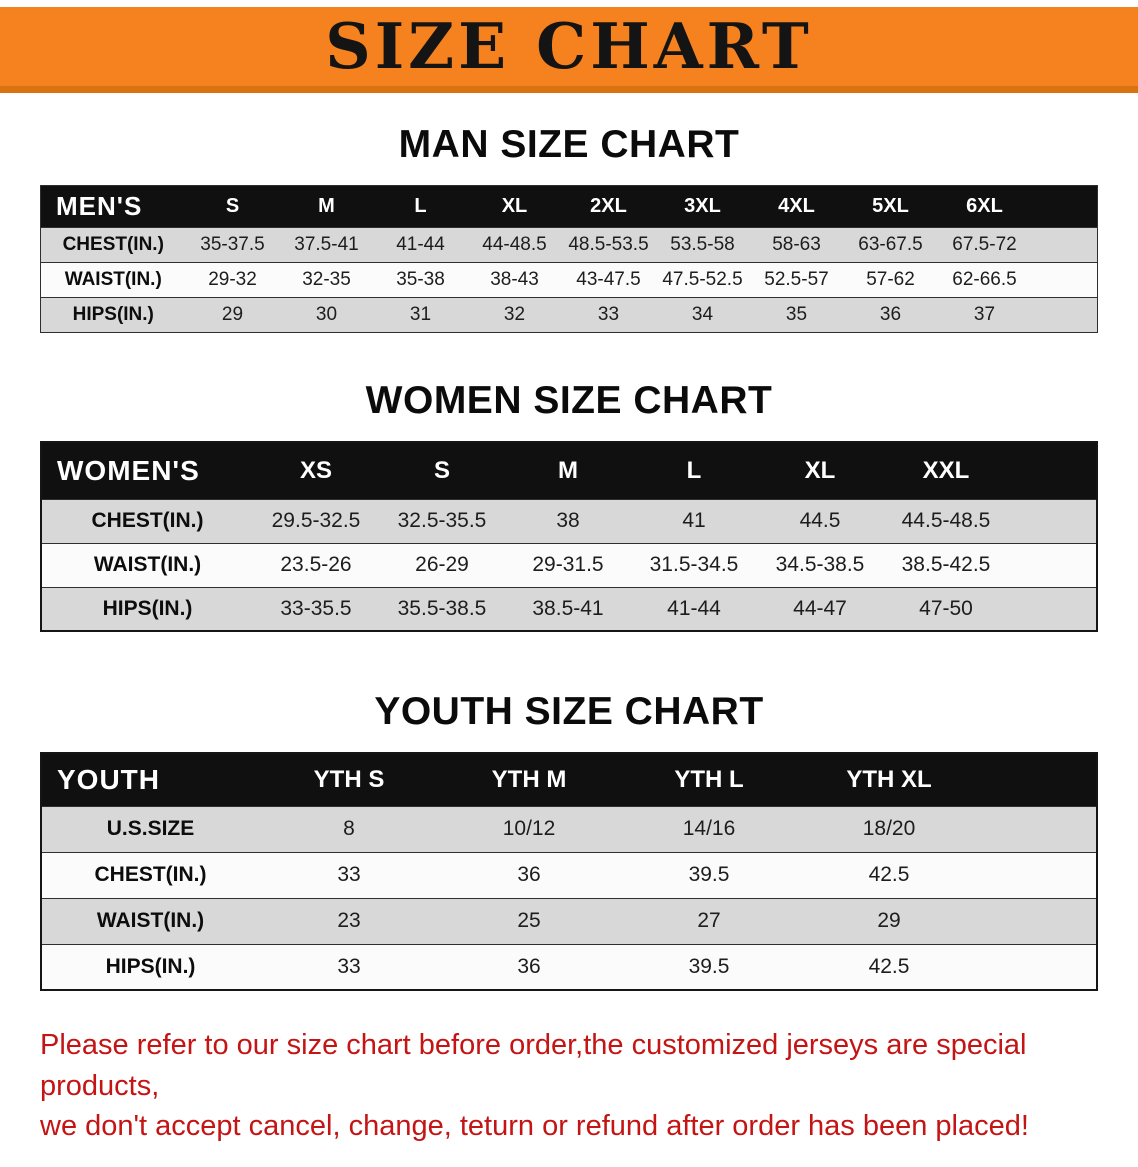 Image resolution: width=1138 pixels, height=1167 pixels. I want to click on women-cell: 47-50, so click(946, 608).